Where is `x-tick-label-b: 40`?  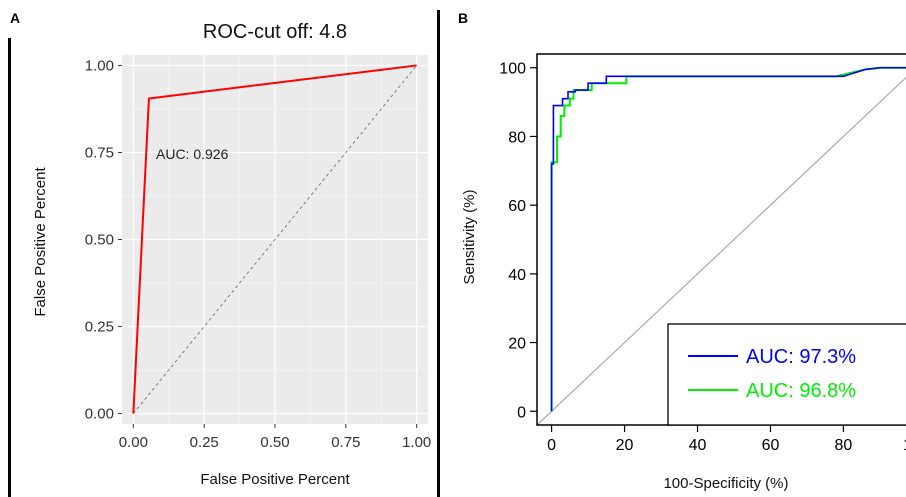
x-tick-label-b: 40 is located at coordinates (698, 445).